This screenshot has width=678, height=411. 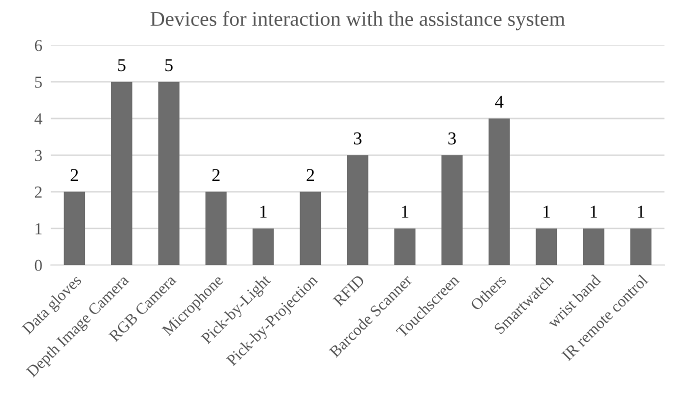 I want to click on y-tick-label: 0, so click(x=38, y=266).